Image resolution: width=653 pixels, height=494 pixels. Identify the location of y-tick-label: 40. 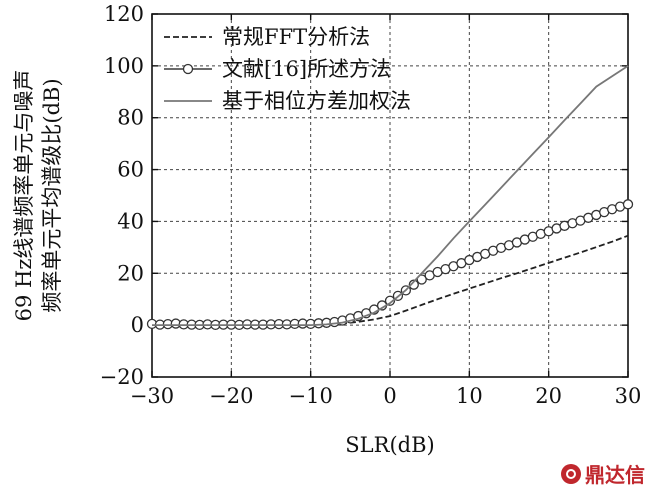
(130, 221).